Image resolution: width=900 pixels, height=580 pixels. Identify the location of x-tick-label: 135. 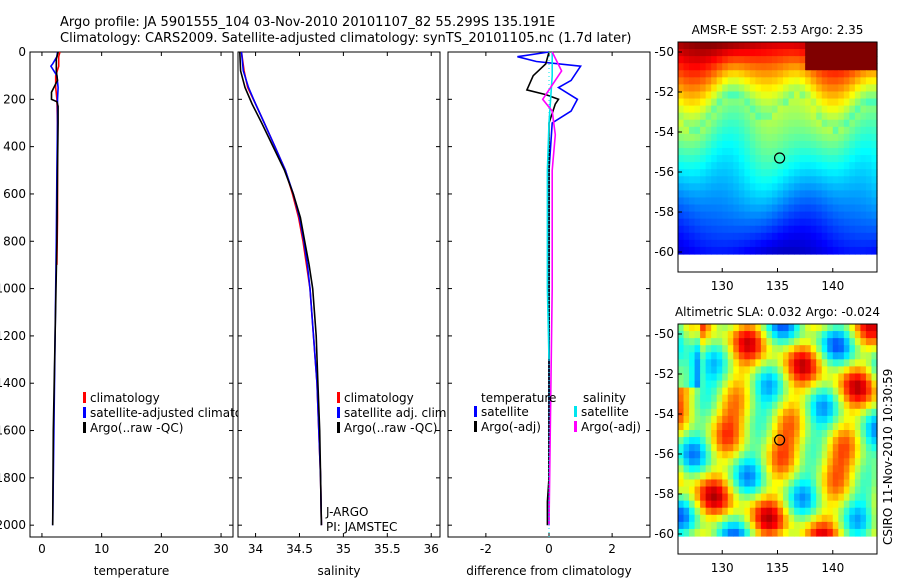
(777, 286).